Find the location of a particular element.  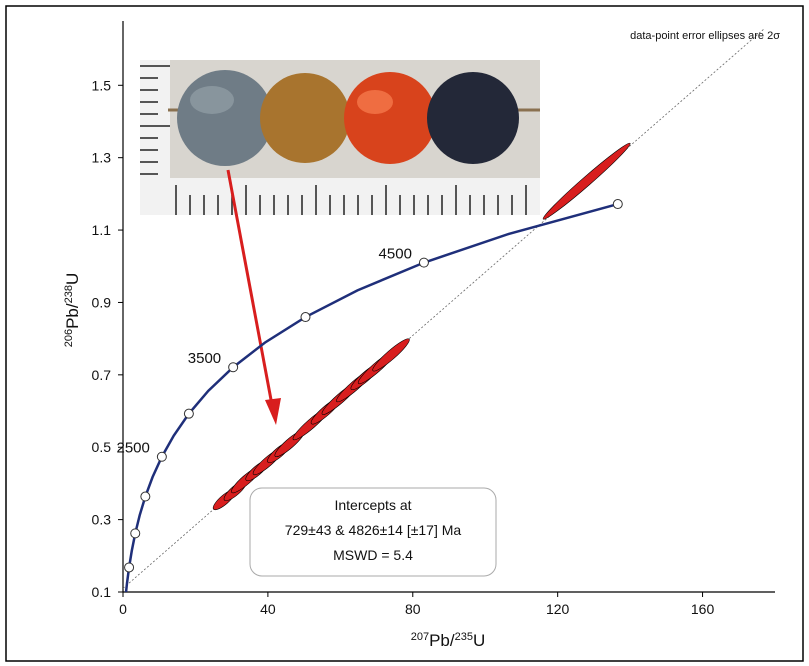

y-tick-label: 0.7 is located at coordinates (102, 375).